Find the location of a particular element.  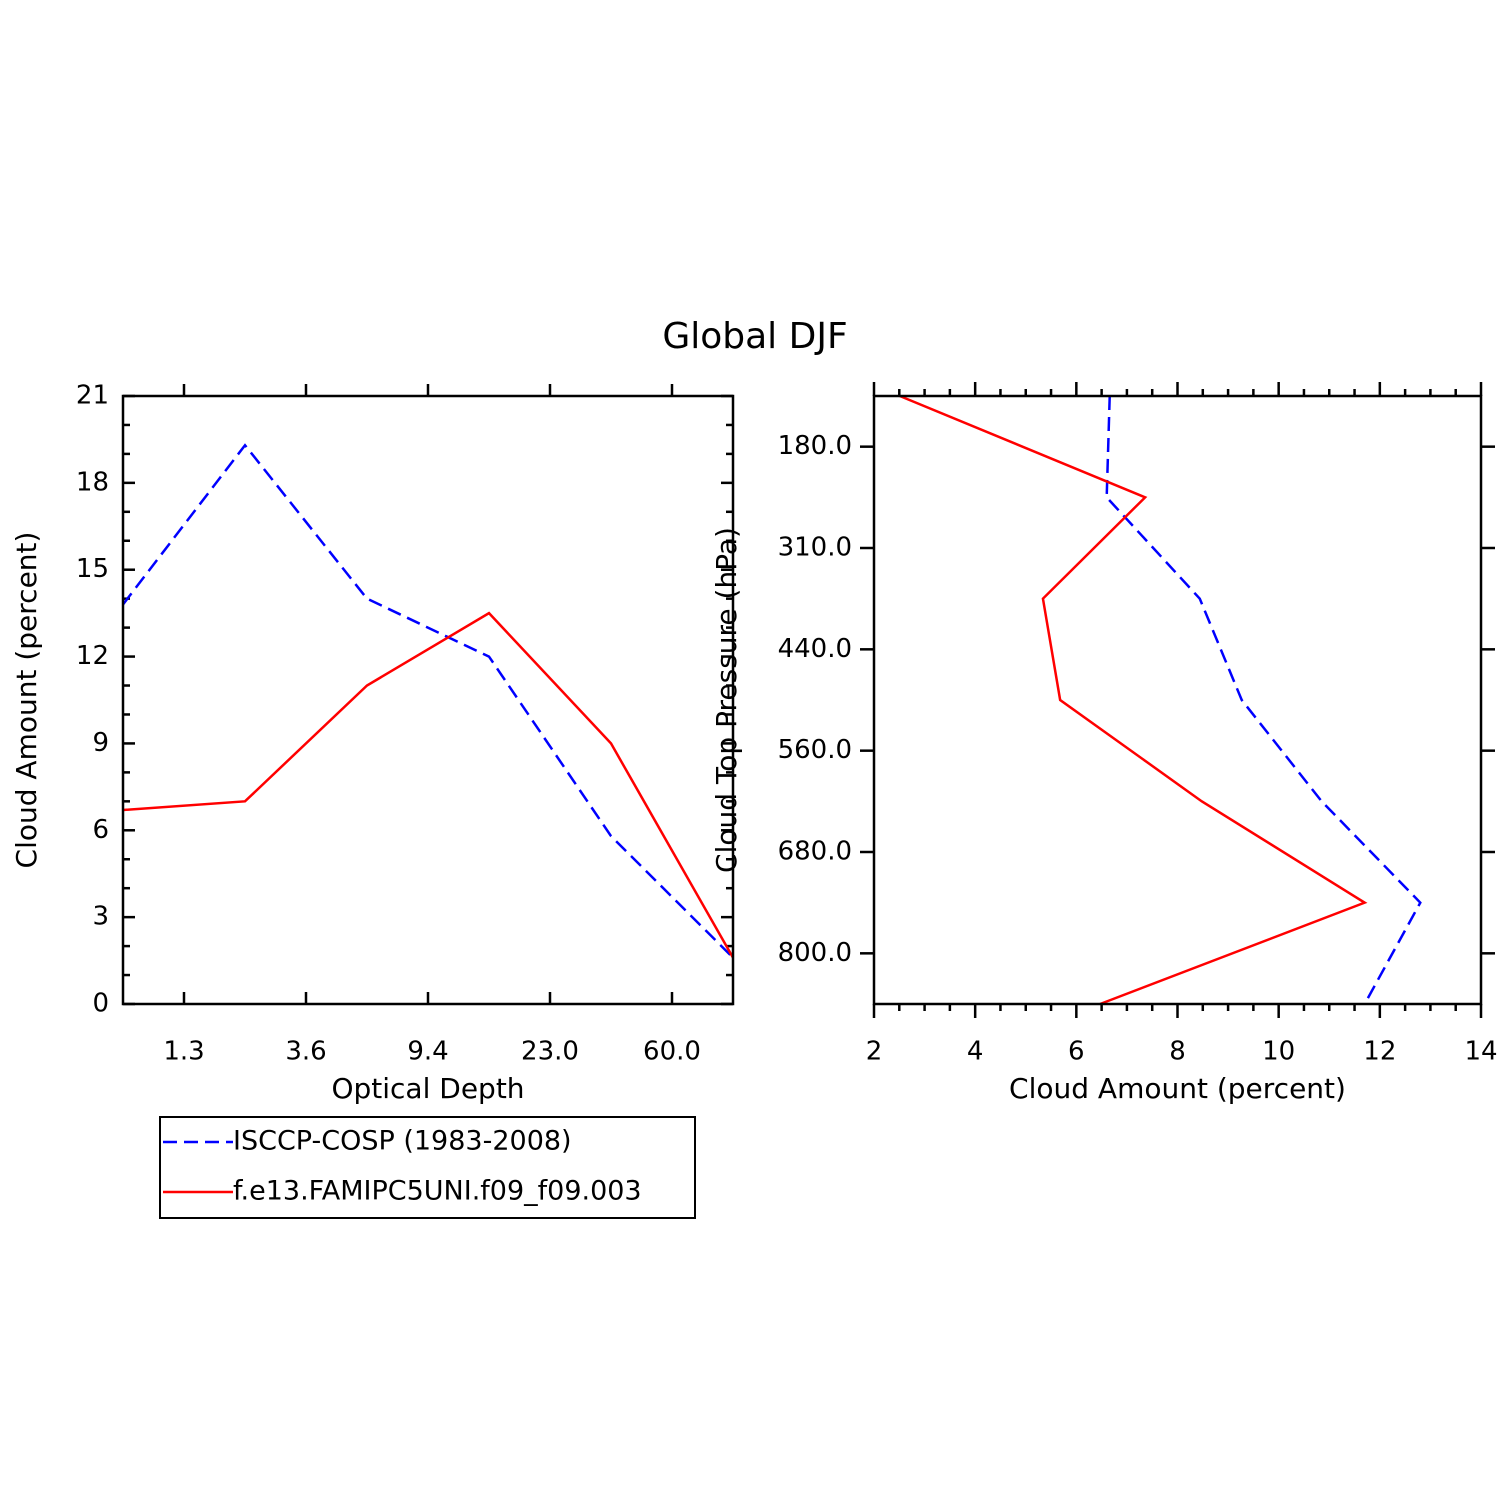

y-tick-label: 310.0 is located at coordinates (815, 548).